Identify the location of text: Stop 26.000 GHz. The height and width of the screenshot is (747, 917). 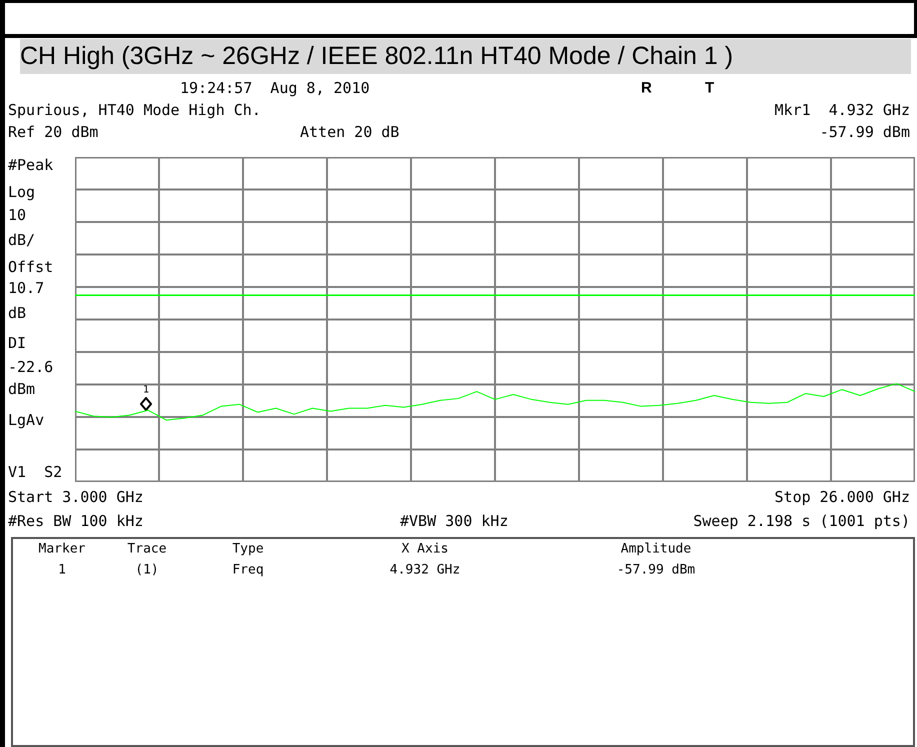
(842, 497).